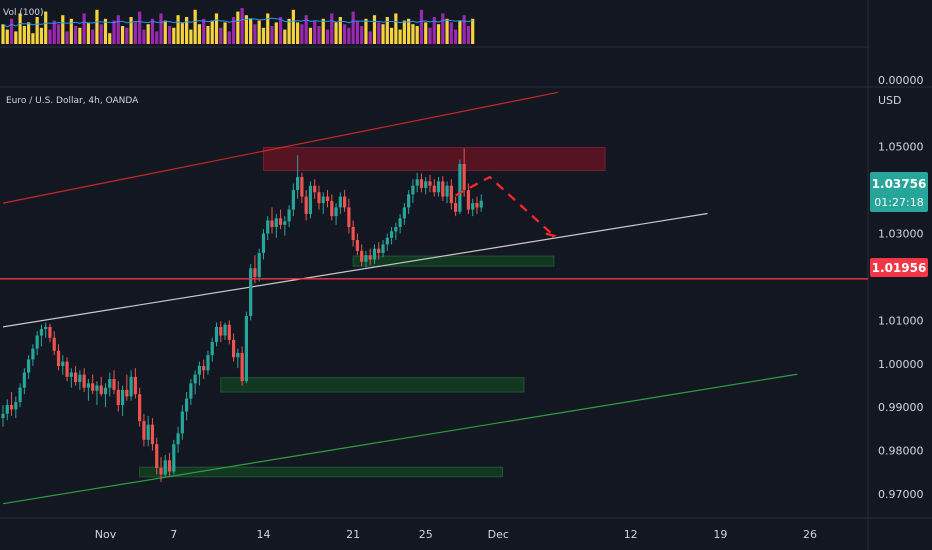 Image resolution: width=932 pixels, height=550 pixels. What do you see at coordinates (631, 534) in the screenshot?
I see `time-tick-label: 12` at bounding box center [631, 534].